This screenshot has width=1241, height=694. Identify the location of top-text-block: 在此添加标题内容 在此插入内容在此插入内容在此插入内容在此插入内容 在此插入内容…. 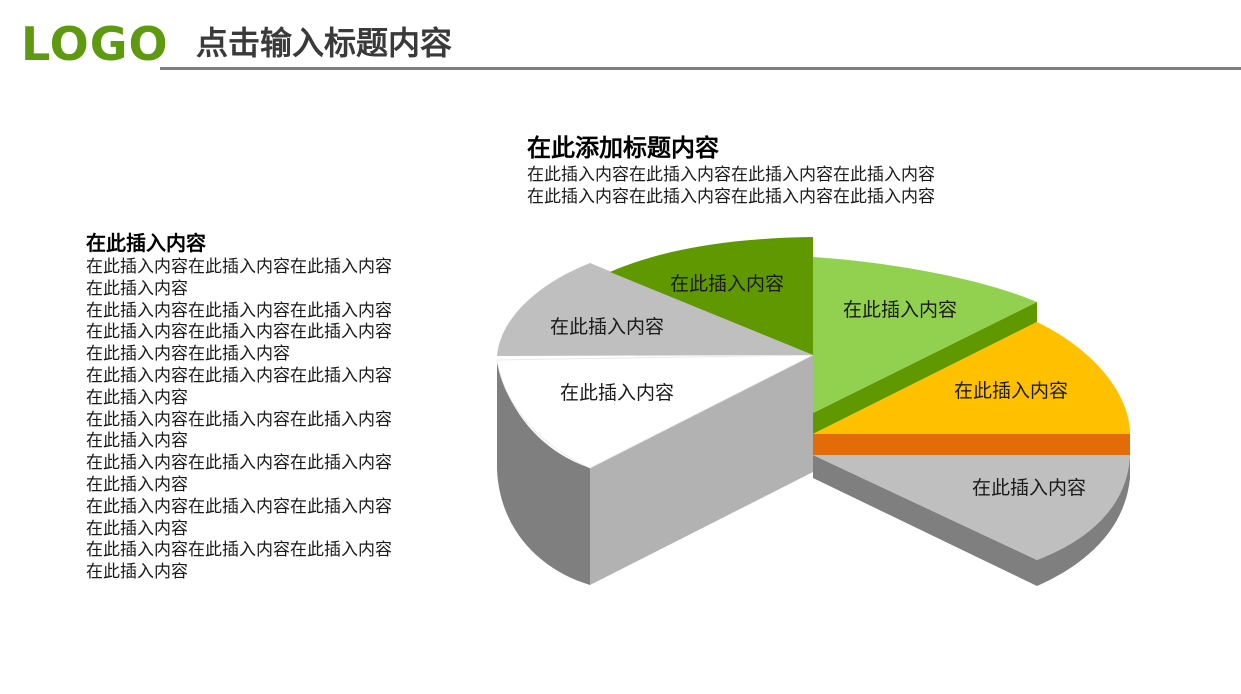
(731, 170).